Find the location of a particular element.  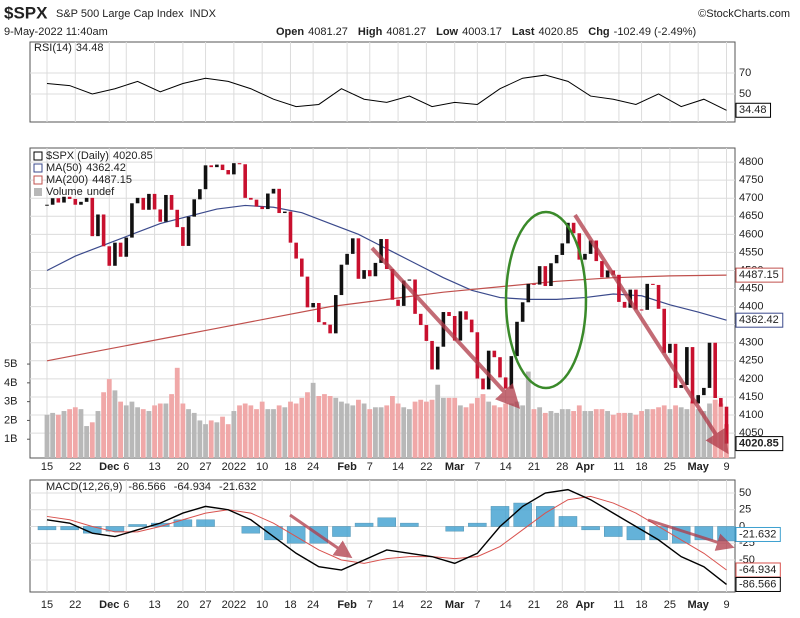

y-tick-label: 50 is located at coordinates (745, 493).